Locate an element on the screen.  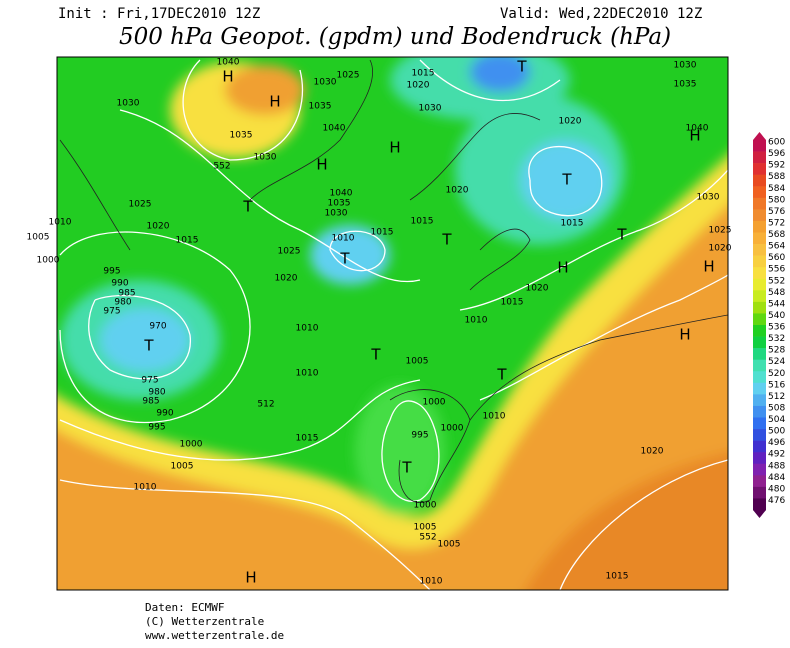
isobar-label: 552 is located at coordinates (427, 538).